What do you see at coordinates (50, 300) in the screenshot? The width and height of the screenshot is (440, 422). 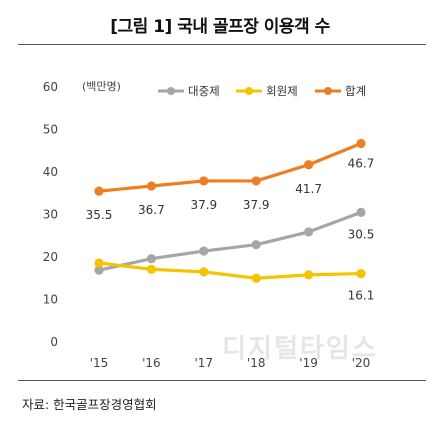 I see `y-tick-label: 10` at bounding box center [50, 300].